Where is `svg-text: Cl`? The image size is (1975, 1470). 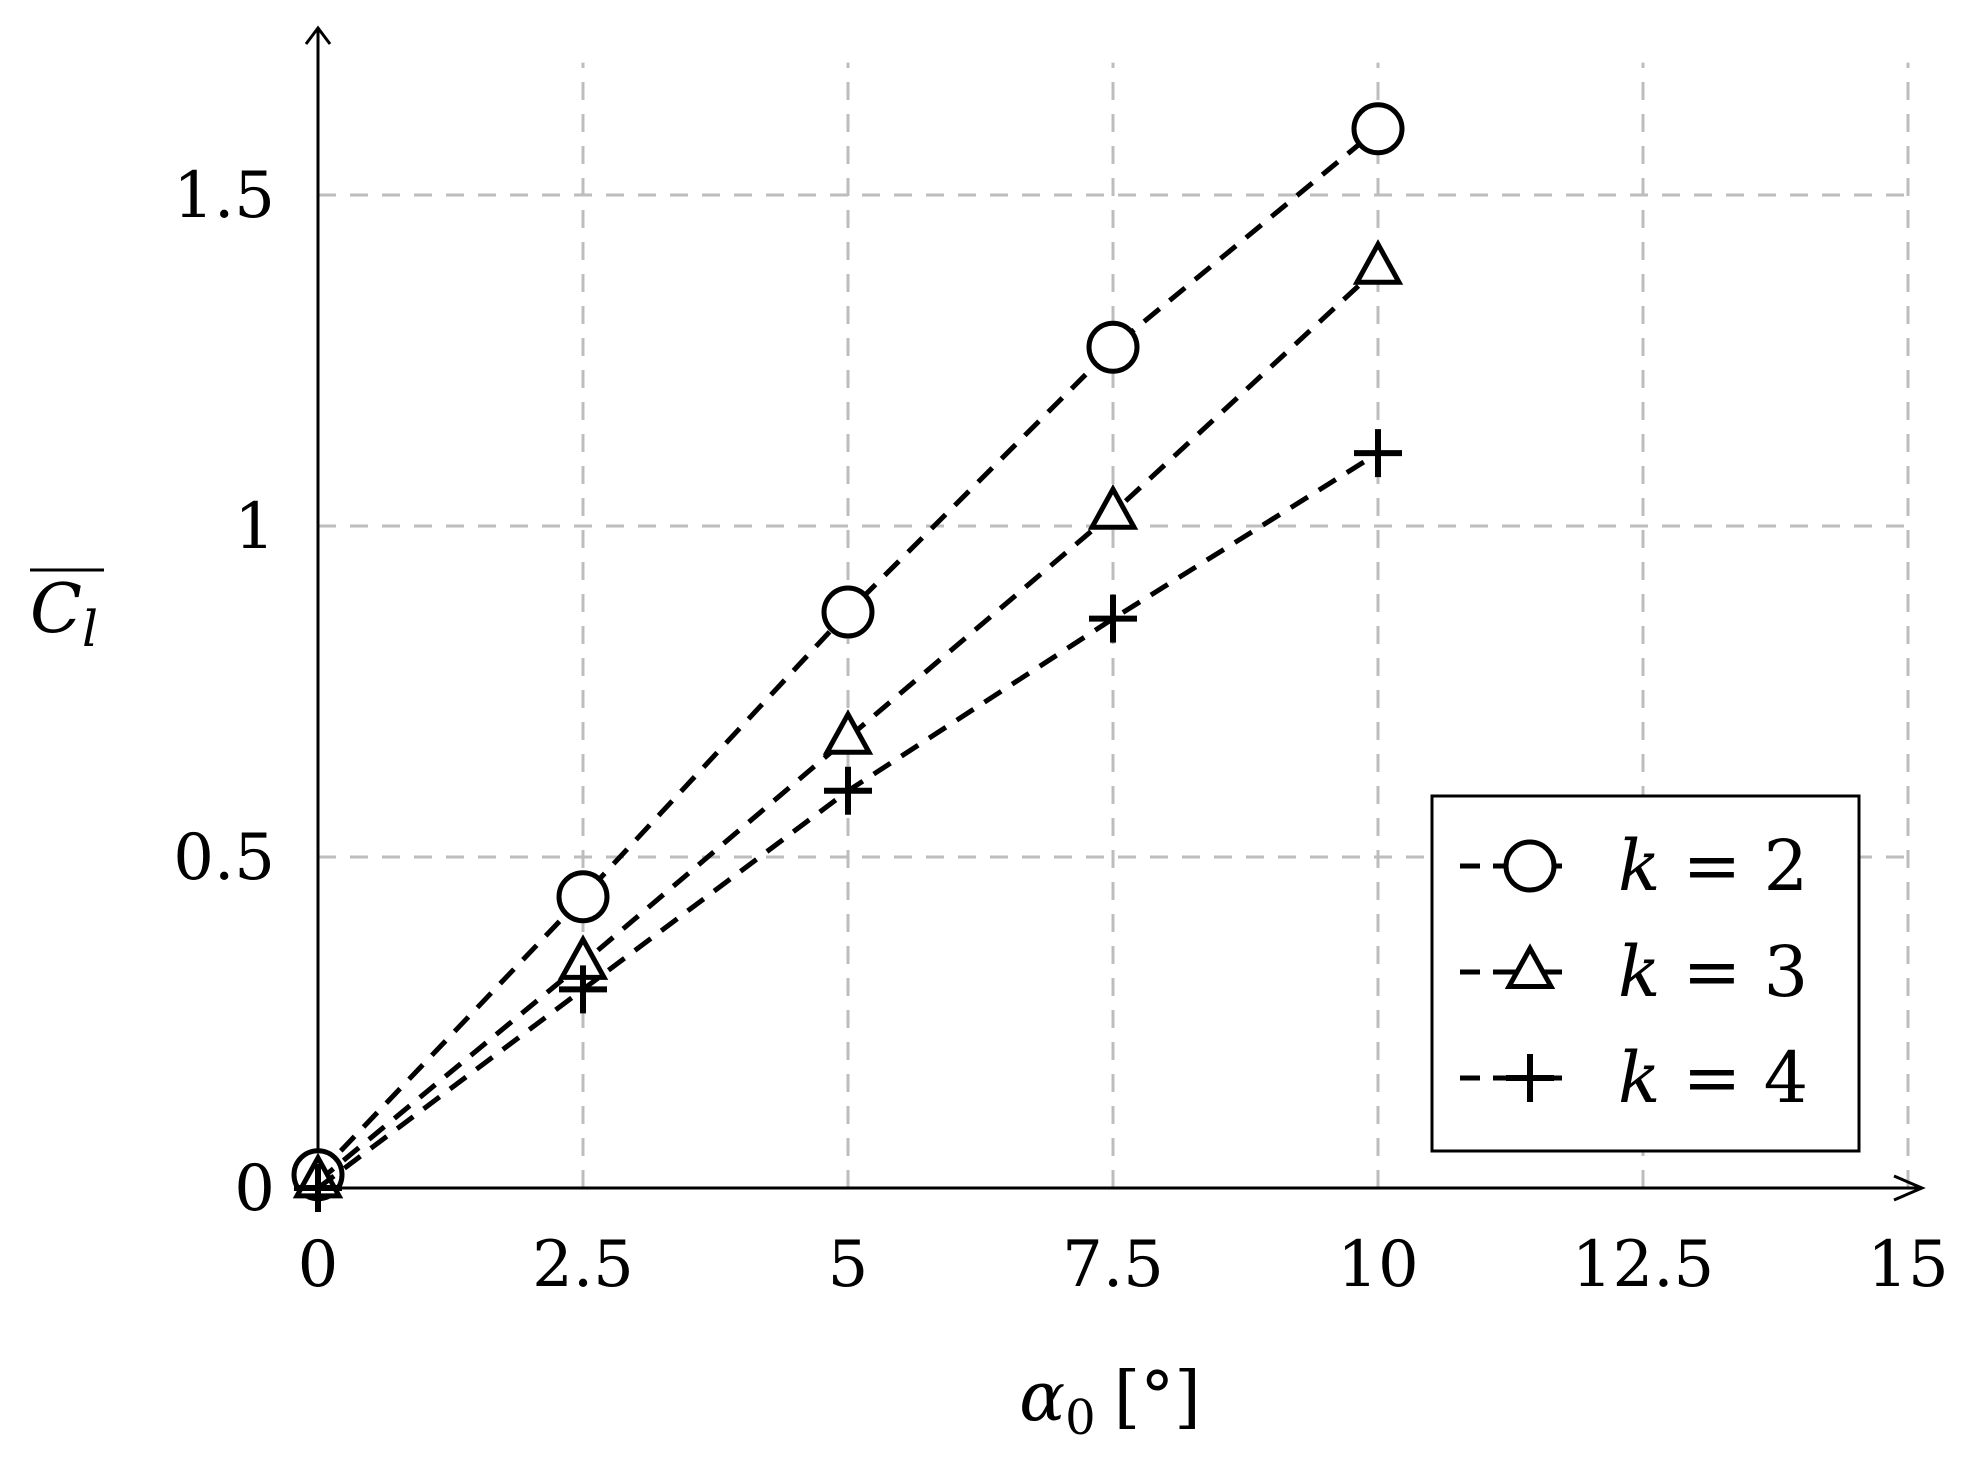
svg-text: Cl is located at coordinates (64, 614).